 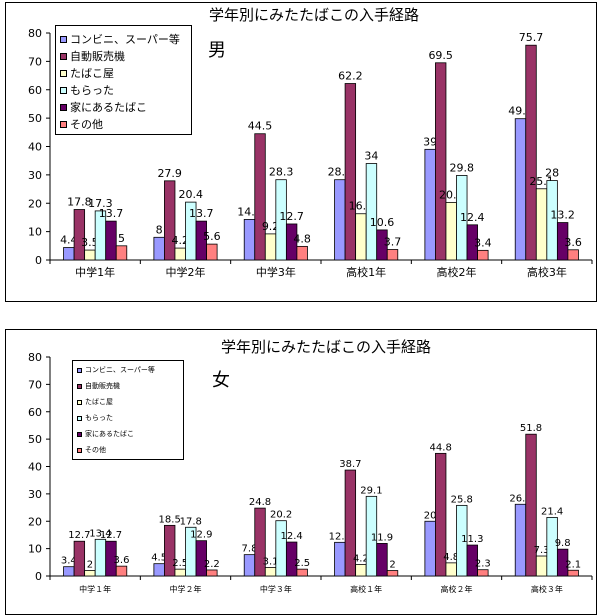 I want to click on category-label: 中学２年, so click(x=186, y=589).